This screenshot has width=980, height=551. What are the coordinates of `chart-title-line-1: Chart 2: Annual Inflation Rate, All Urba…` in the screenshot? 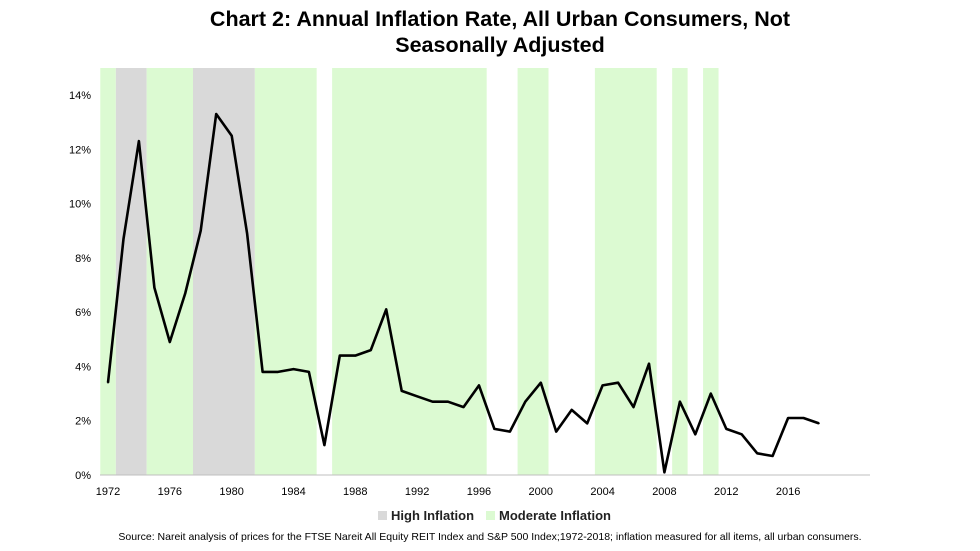 It's located at (500, 19).